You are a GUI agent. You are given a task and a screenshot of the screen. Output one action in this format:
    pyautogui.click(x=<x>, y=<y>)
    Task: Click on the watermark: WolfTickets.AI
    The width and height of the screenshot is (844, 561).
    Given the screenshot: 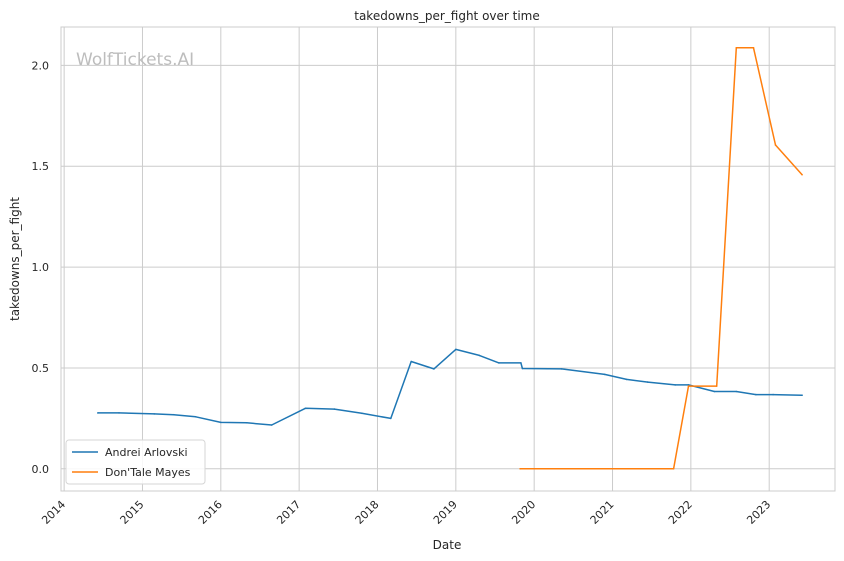 What is the action you would take?
    pyautogui.click(x=135, y=60)
    